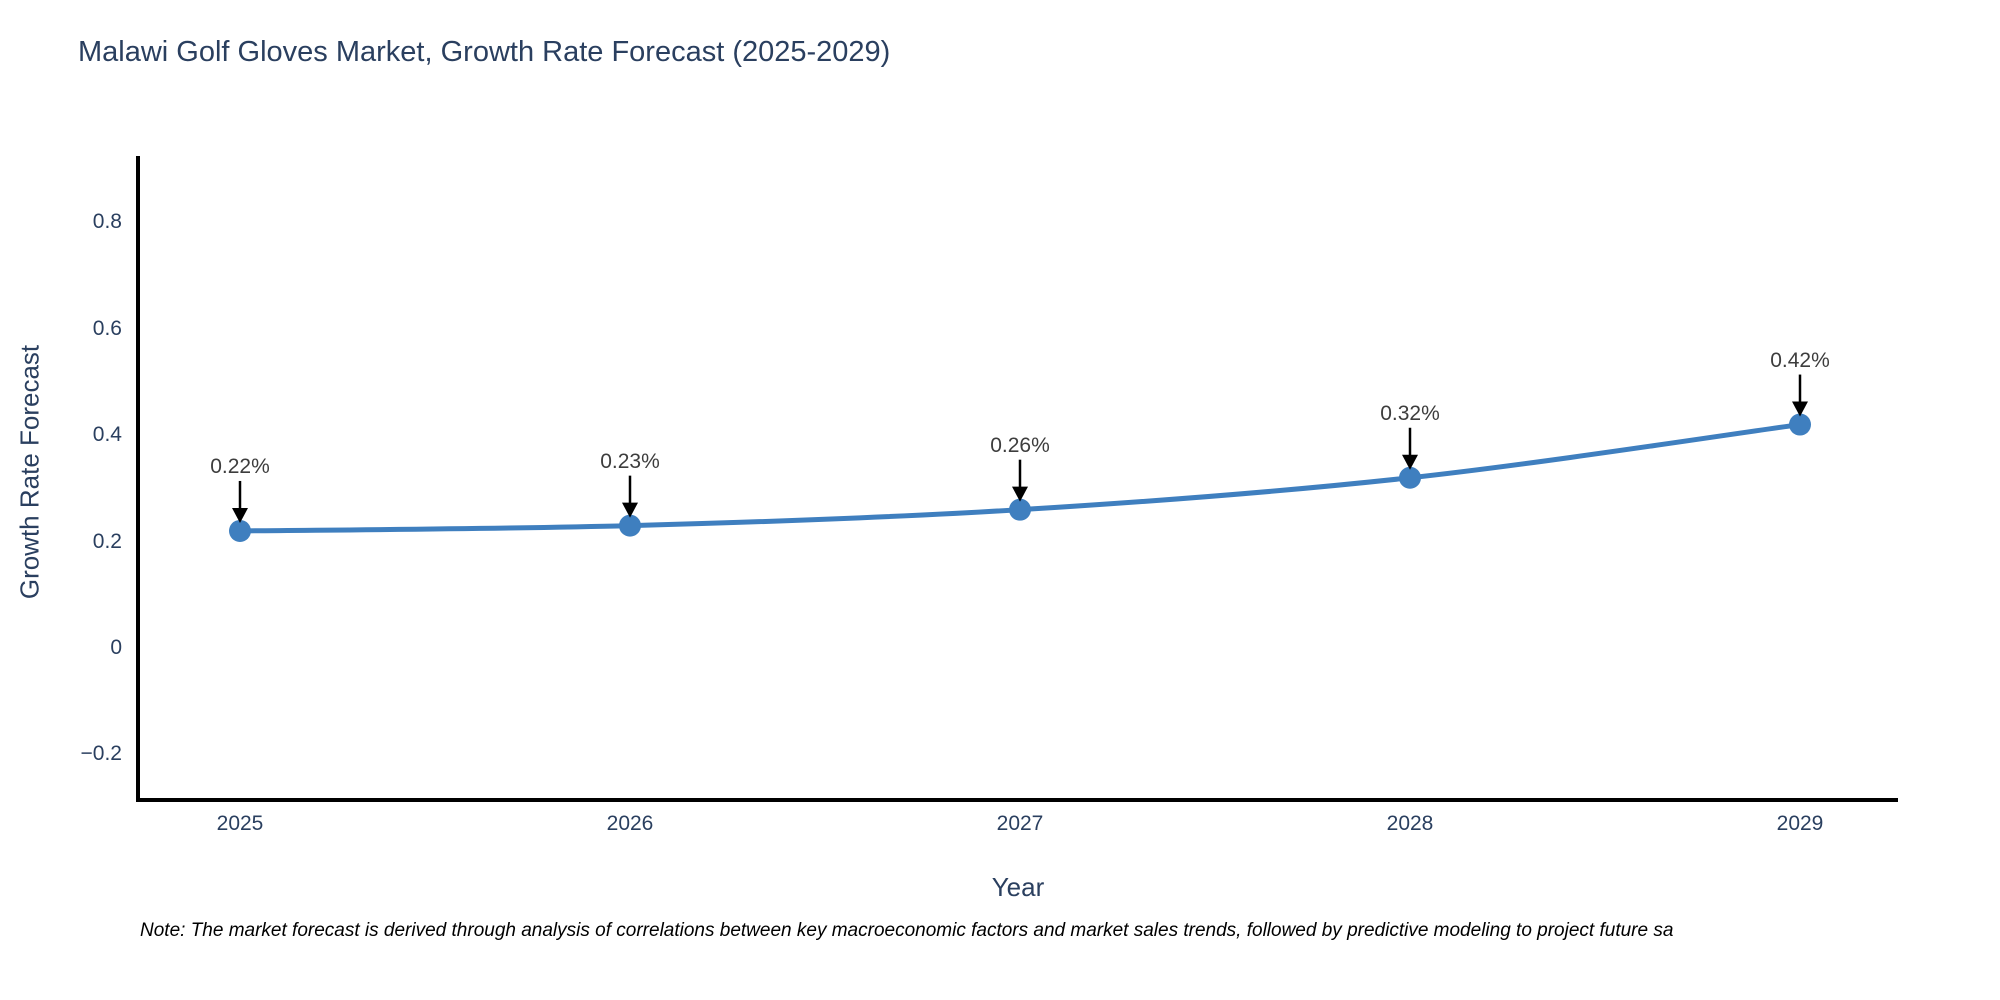  I want to click on y-tick-label: 0.2, so click(107, 541).